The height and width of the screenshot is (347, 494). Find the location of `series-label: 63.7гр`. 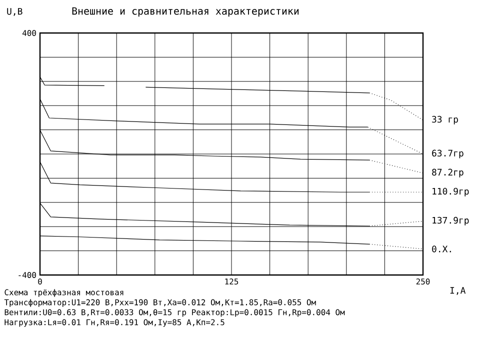

series-label: 63.7гр is located at coordinates (448, 154).